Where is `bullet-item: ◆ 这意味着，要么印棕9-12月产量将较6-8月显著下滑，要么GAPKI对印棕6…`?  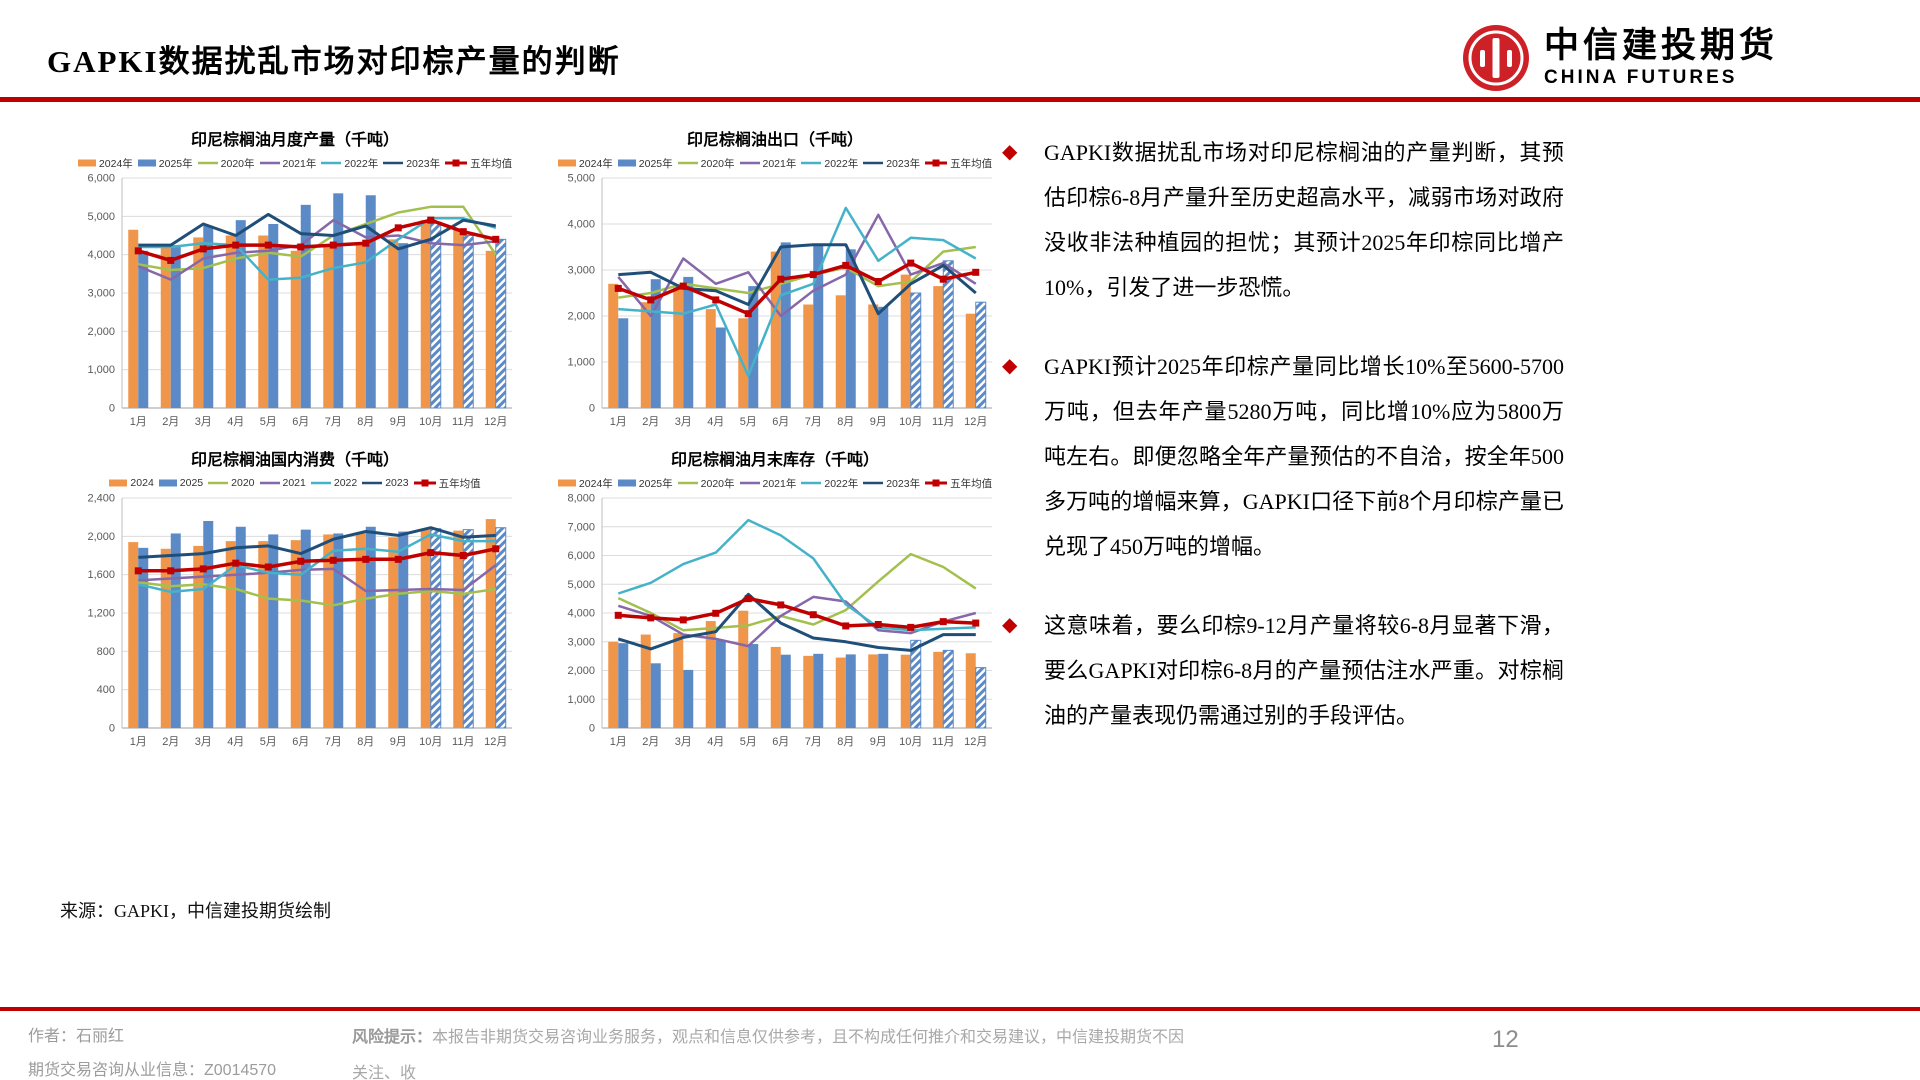 bullet-item: ◆ 这意味着，要么印棕9-12月产量将较6-8月显著下滑，要么GAPKI对印棕6… is located at coordinates (1283, 670).